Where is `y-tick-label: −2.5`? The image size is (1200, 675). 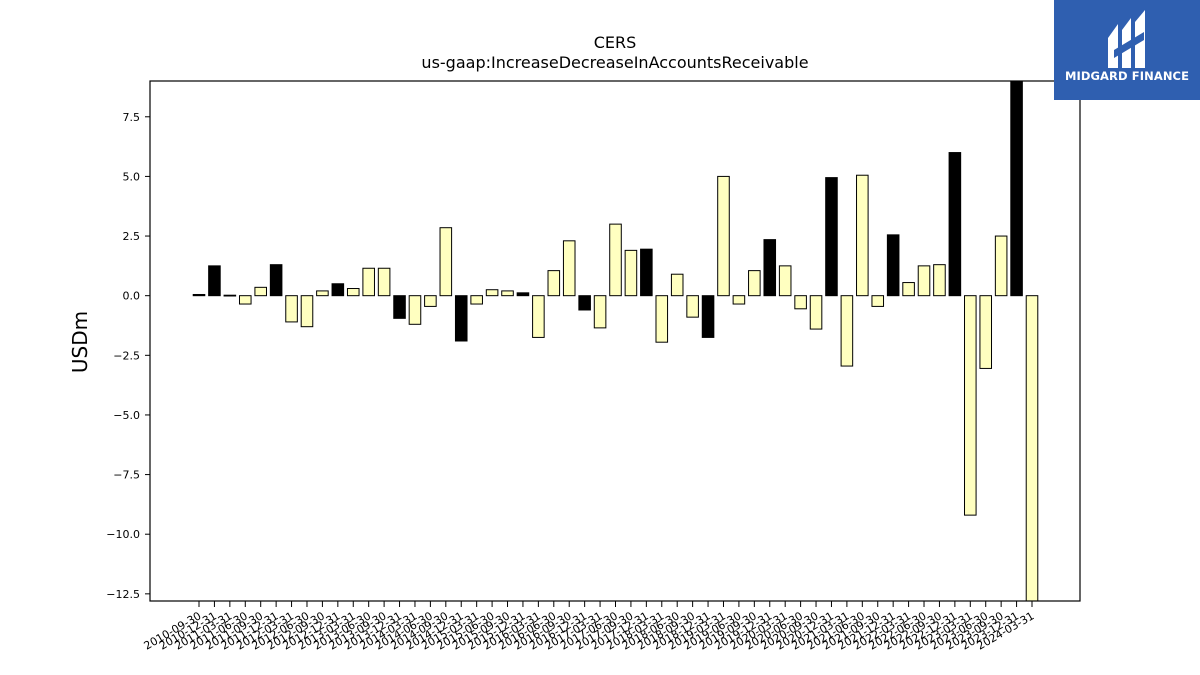 y-tick-label: −2.5 is located at coordinates (126, 355).